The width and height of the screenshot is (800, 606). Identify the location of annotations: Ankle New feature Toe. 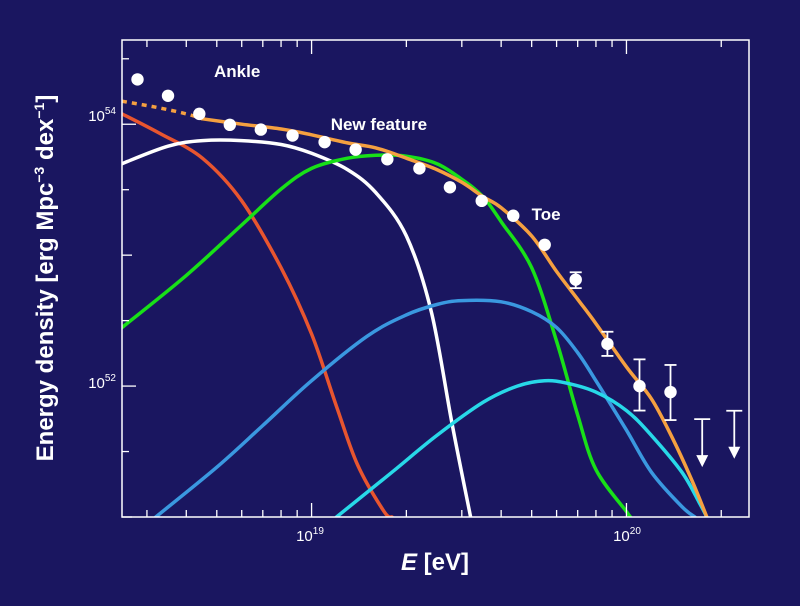
(387, 143).